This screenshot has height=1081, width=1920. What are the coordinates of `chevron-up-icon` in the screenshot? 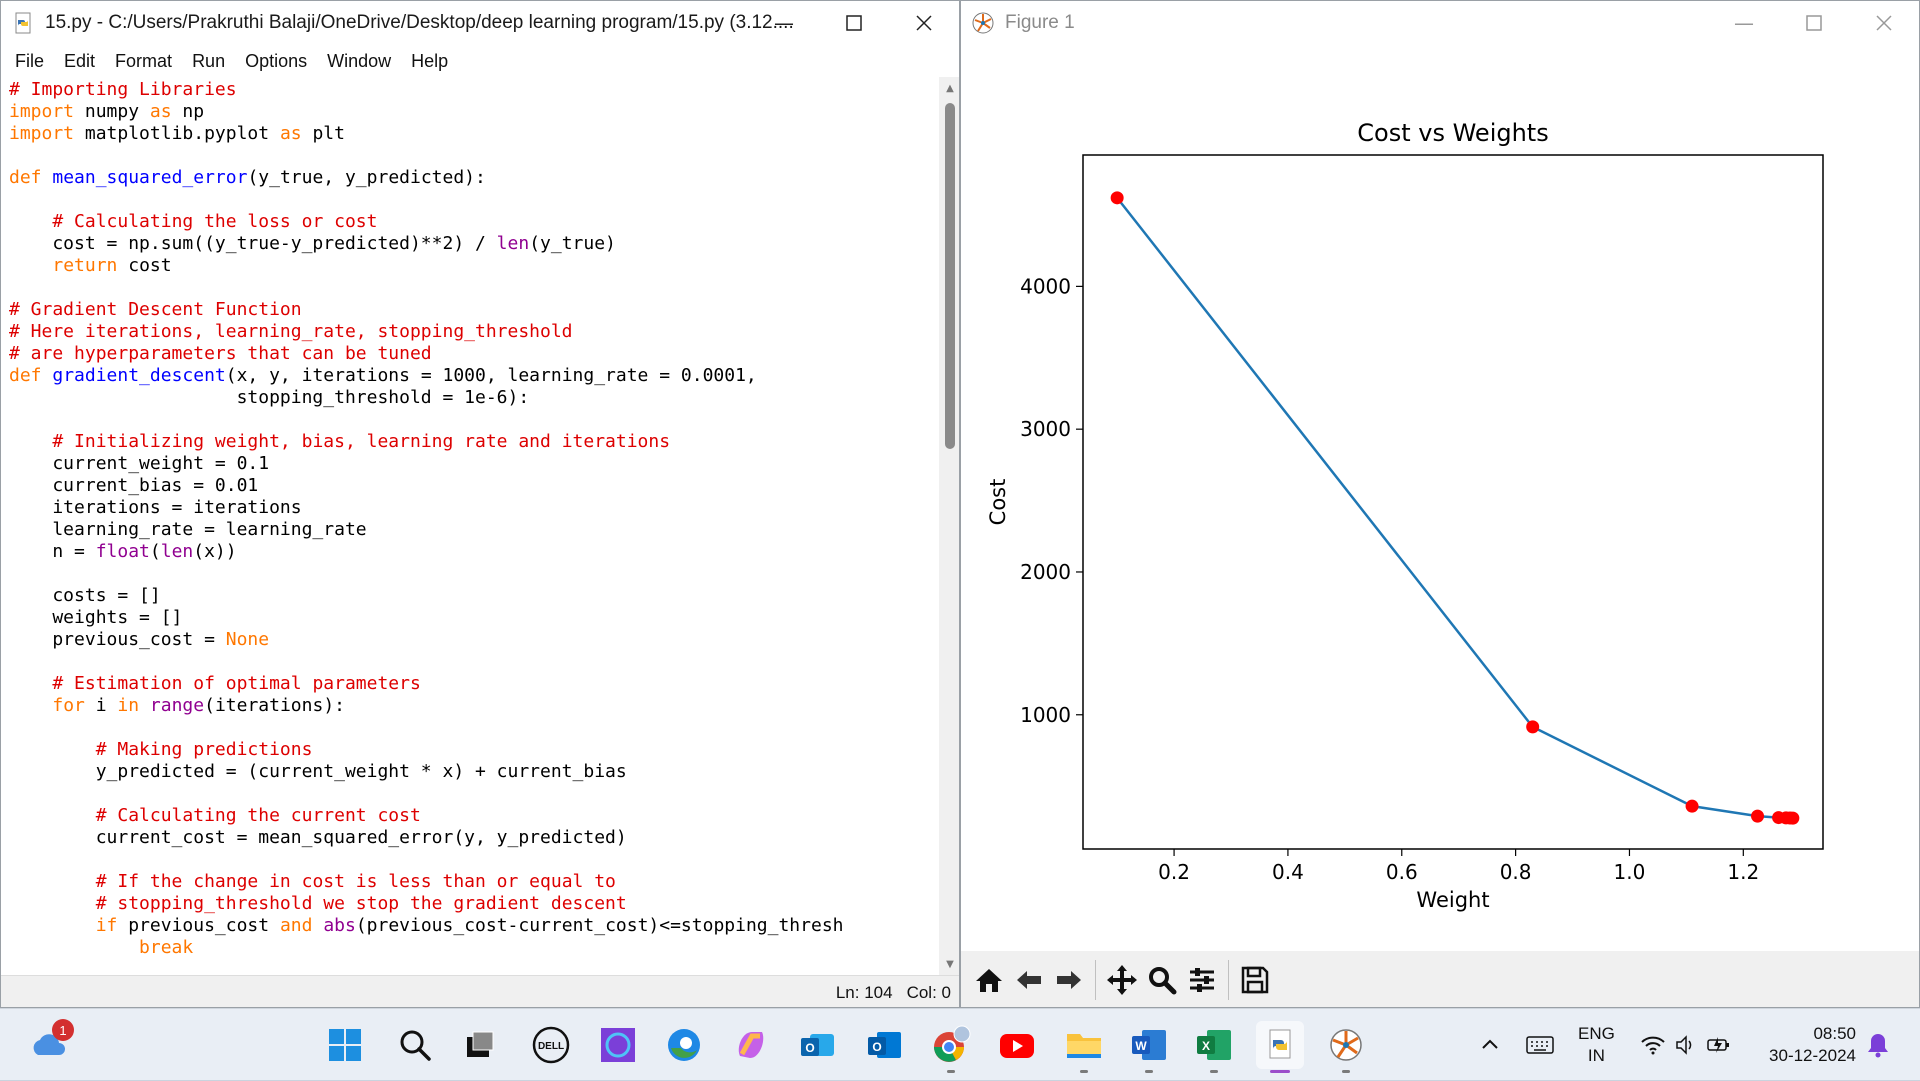 It's located at (1490, 1045).